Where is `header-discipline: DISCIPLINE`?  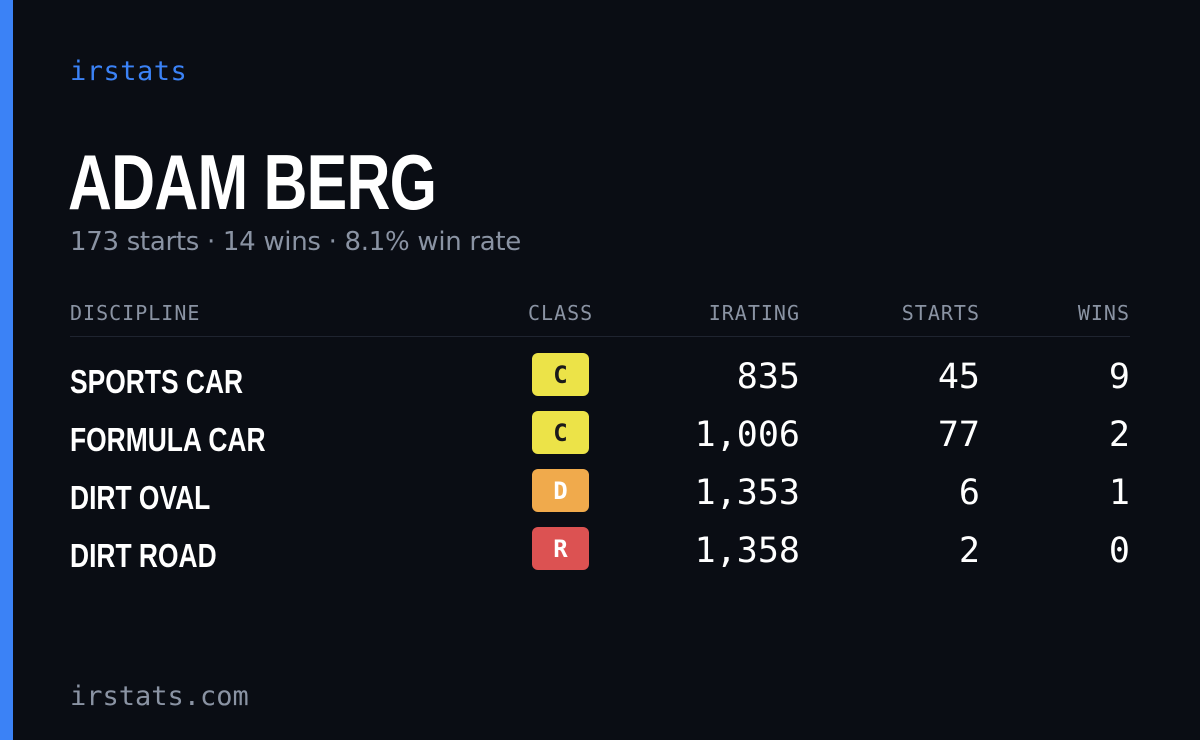
header-discipline: DISCIPLINE is located at coordinates (135, 313).